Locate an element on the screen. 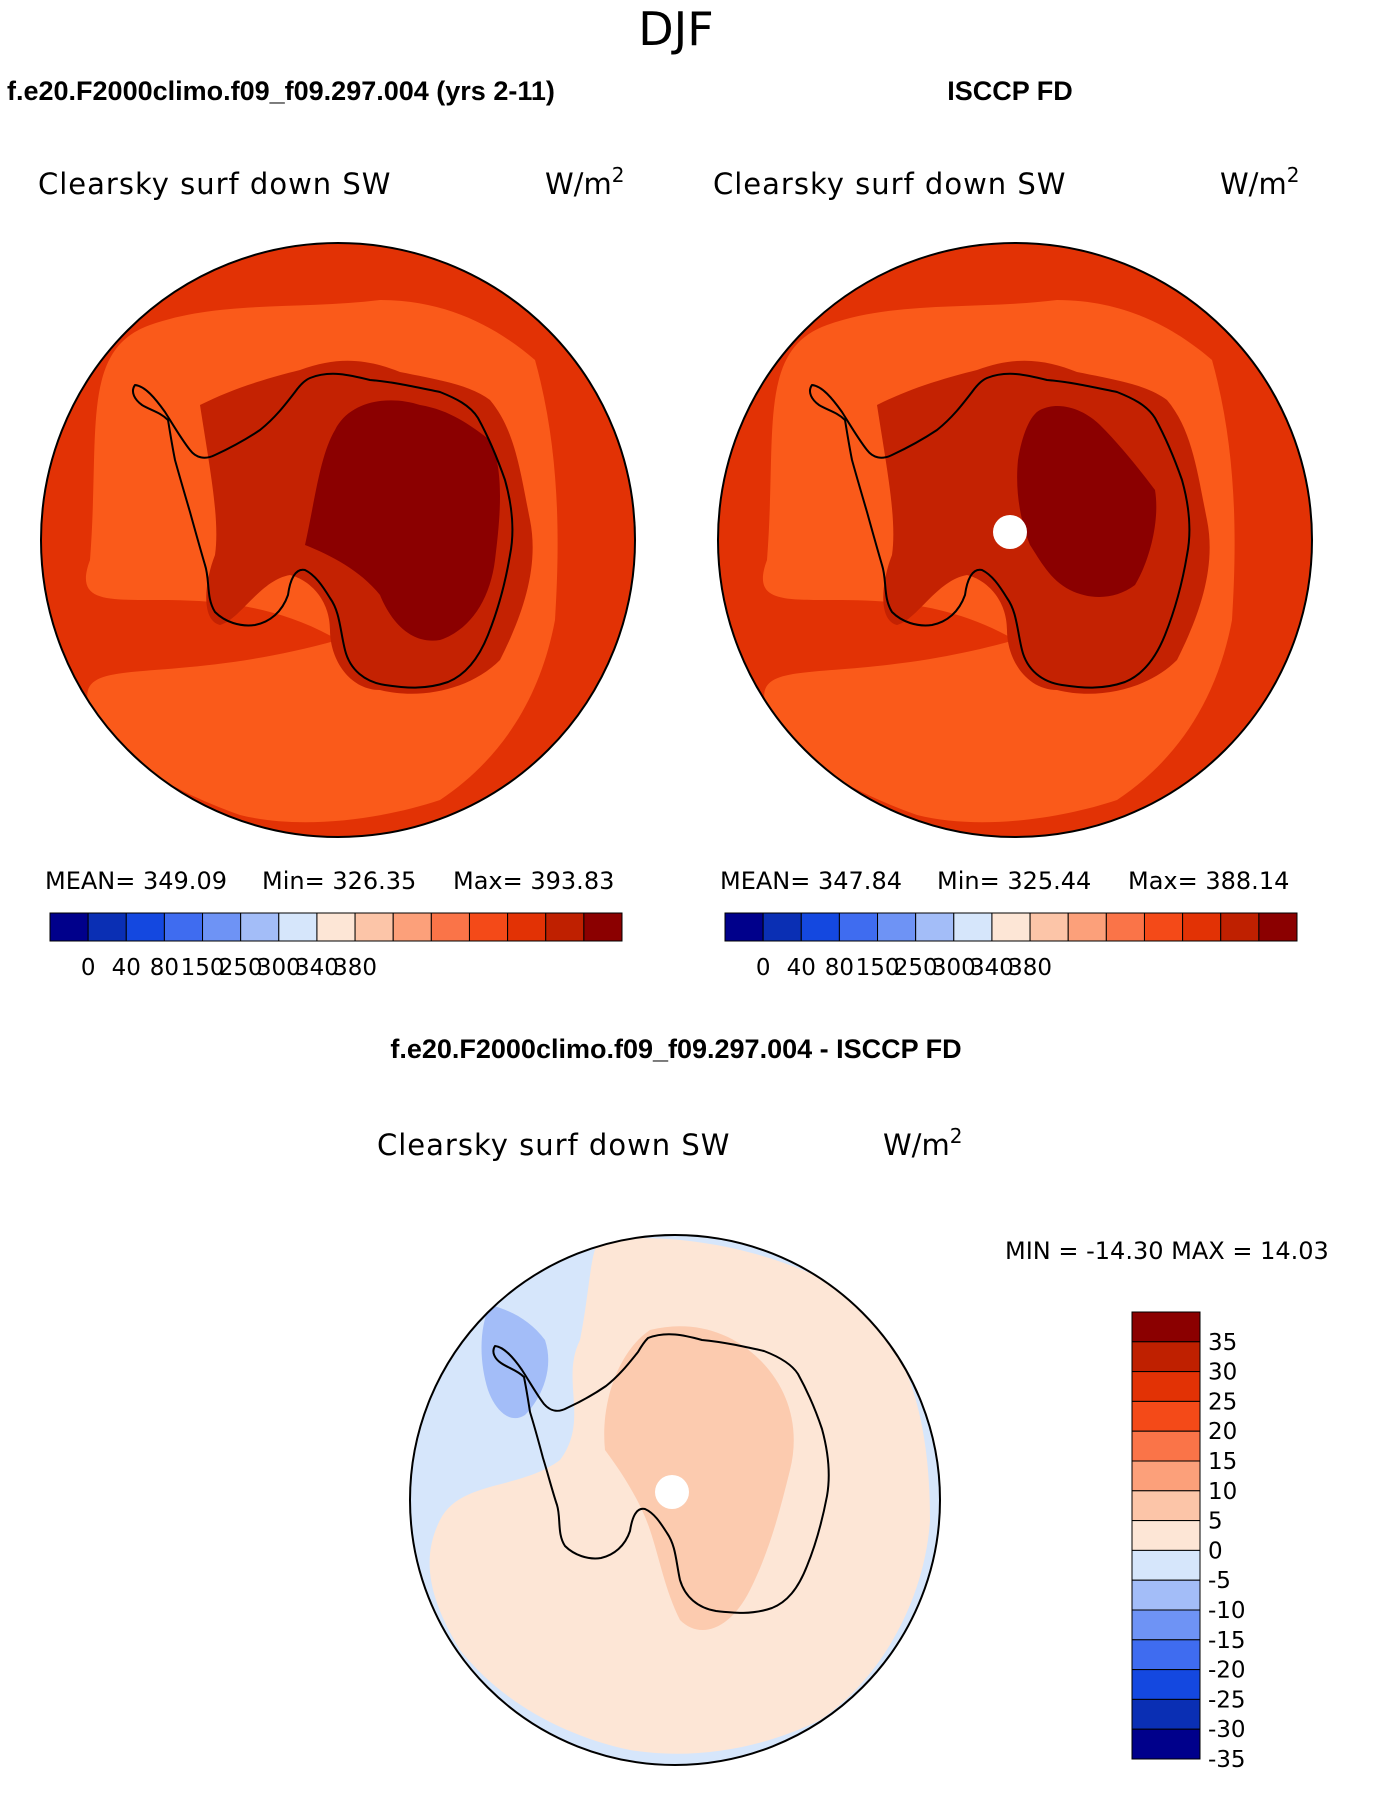 The image size is (1392, 1800). coastline-model is located at coordinates (323, 530).